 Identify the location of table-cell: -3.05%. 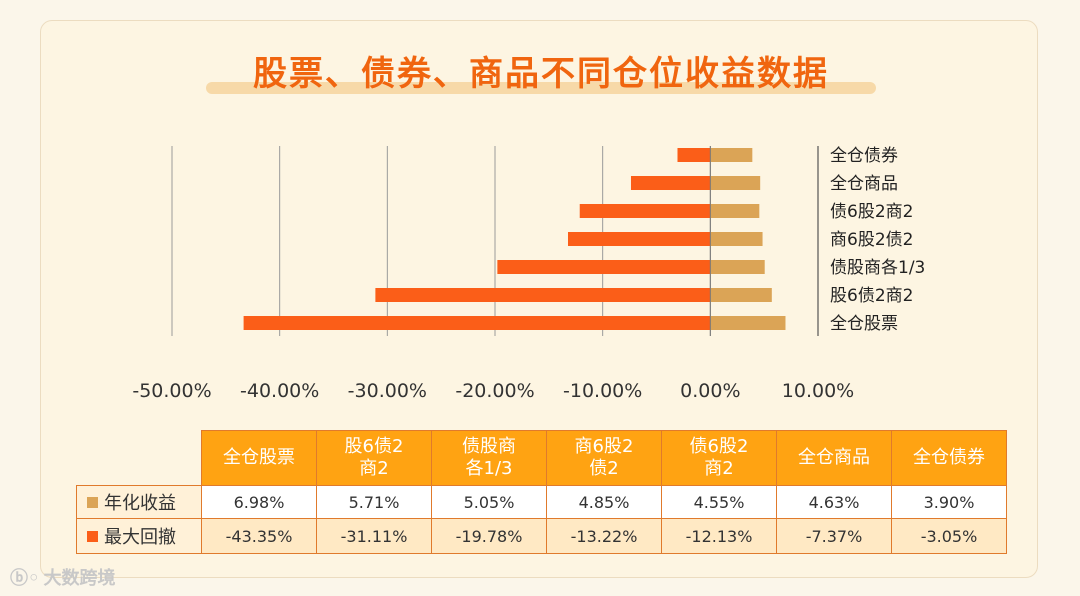
(949, 536).